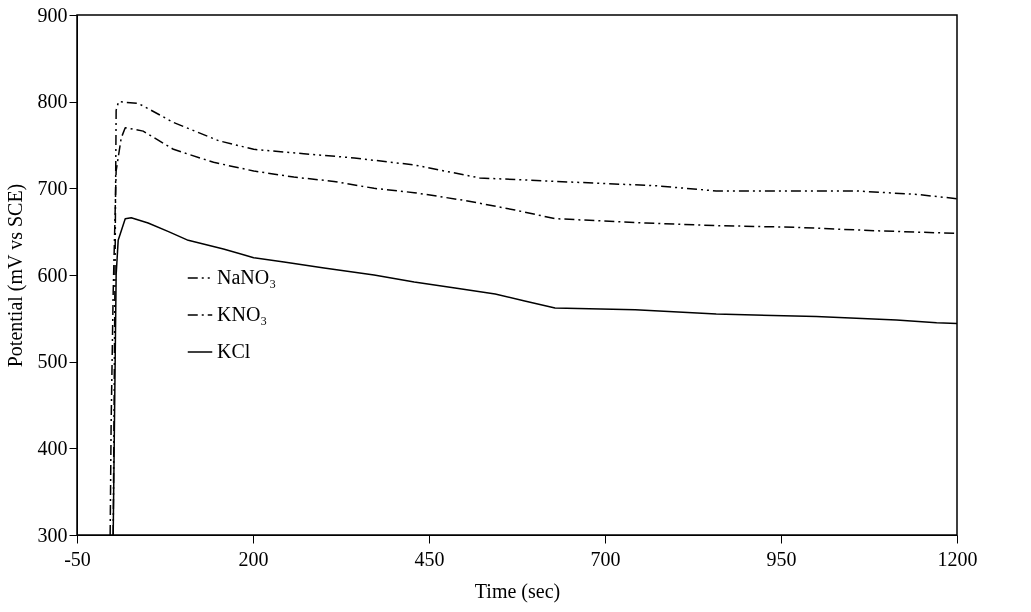 The height and width of the screenshot is (612, 1031). What do you see at coordinates (957, 558) in the screenshot?
I see `x-tick-label: 1200` at bounding box center [957, 558].